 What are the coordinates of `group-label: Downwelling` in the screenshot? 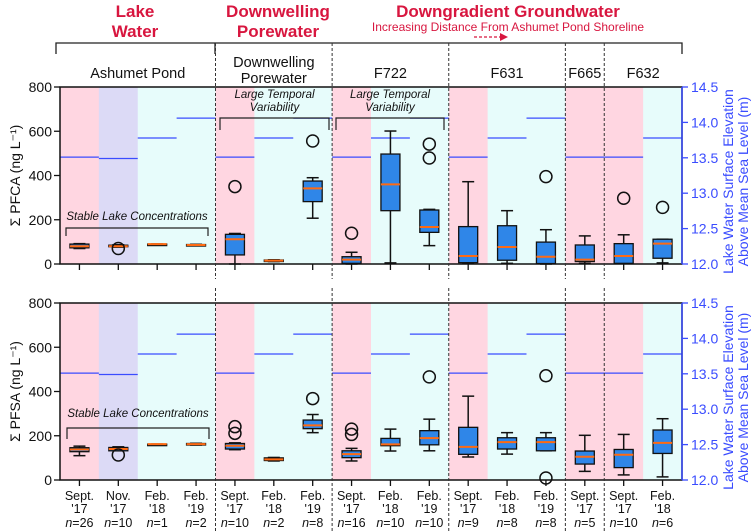 It's located at (273, 63).